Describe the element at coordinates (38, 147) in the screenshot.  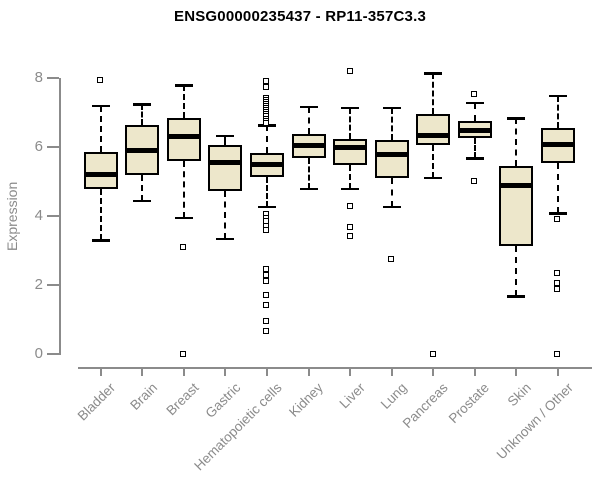
I see `y-tick-label: 6` at that location.